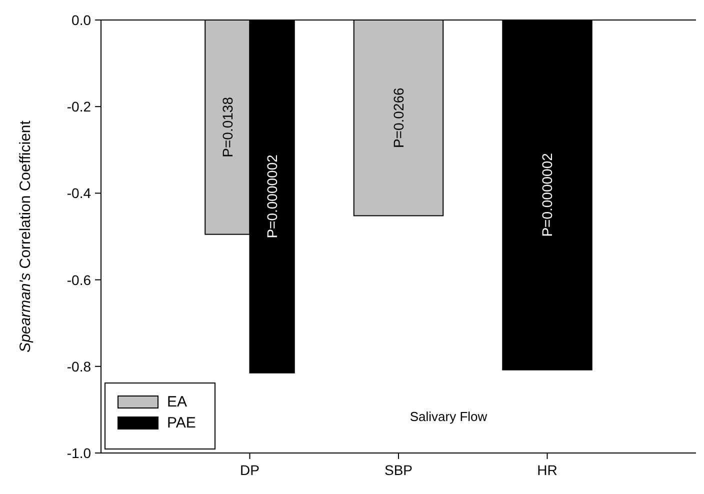  What do you see at coordinates (181, 423) in the screenshot?
I see `legend-label: PAE` at bounding box center [181, 423].